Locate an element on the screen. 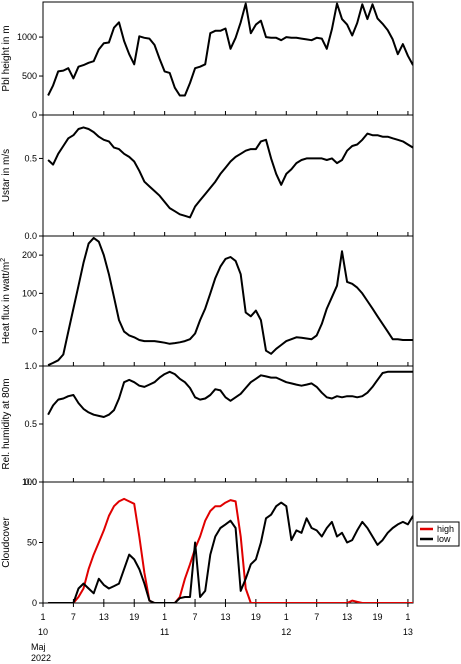 The width and height of the screenshot is (461, 664). y-axis-label-superscript: 2 is located at coordinates (3, 260).